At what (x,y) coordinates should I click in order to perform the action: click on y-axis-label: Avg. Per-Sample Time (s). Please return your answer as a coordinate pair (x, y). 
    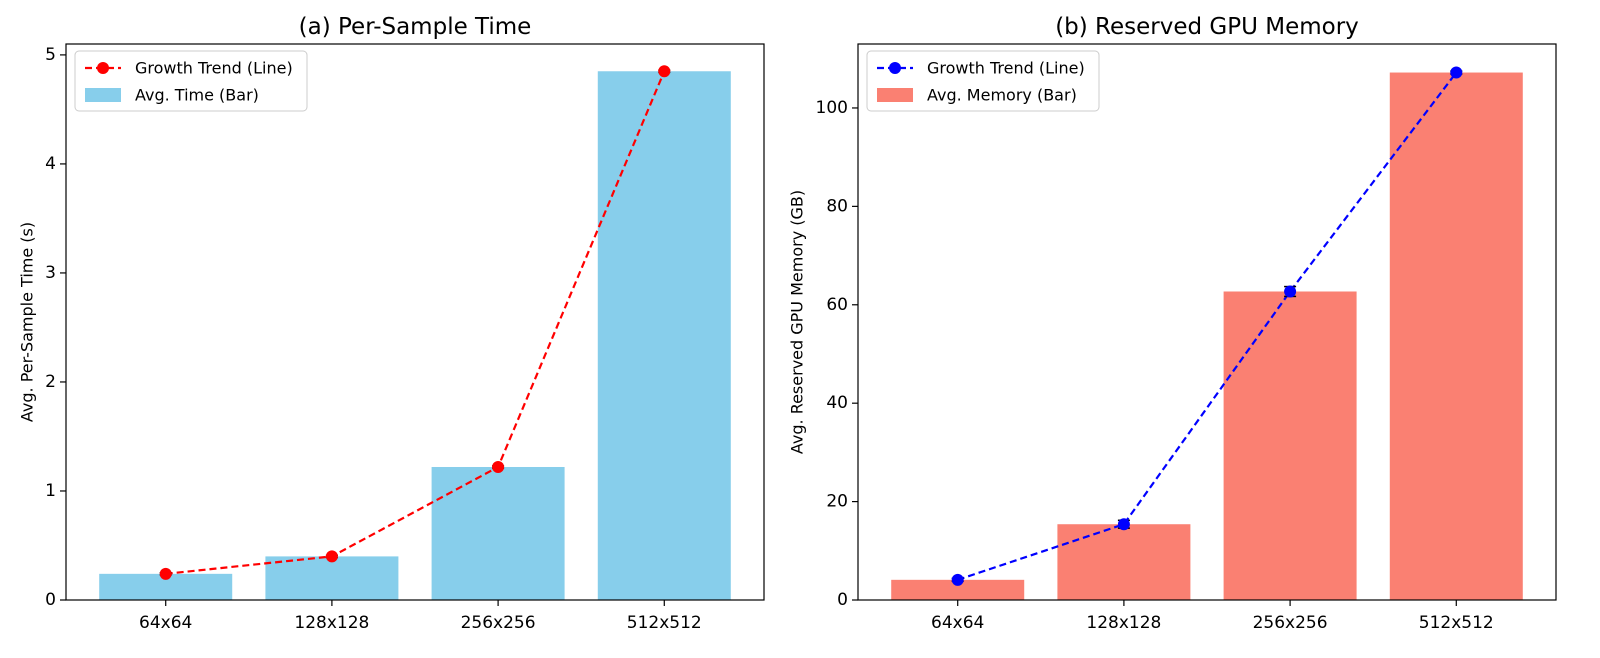
    Looking at the image, I should click on (27, 322).